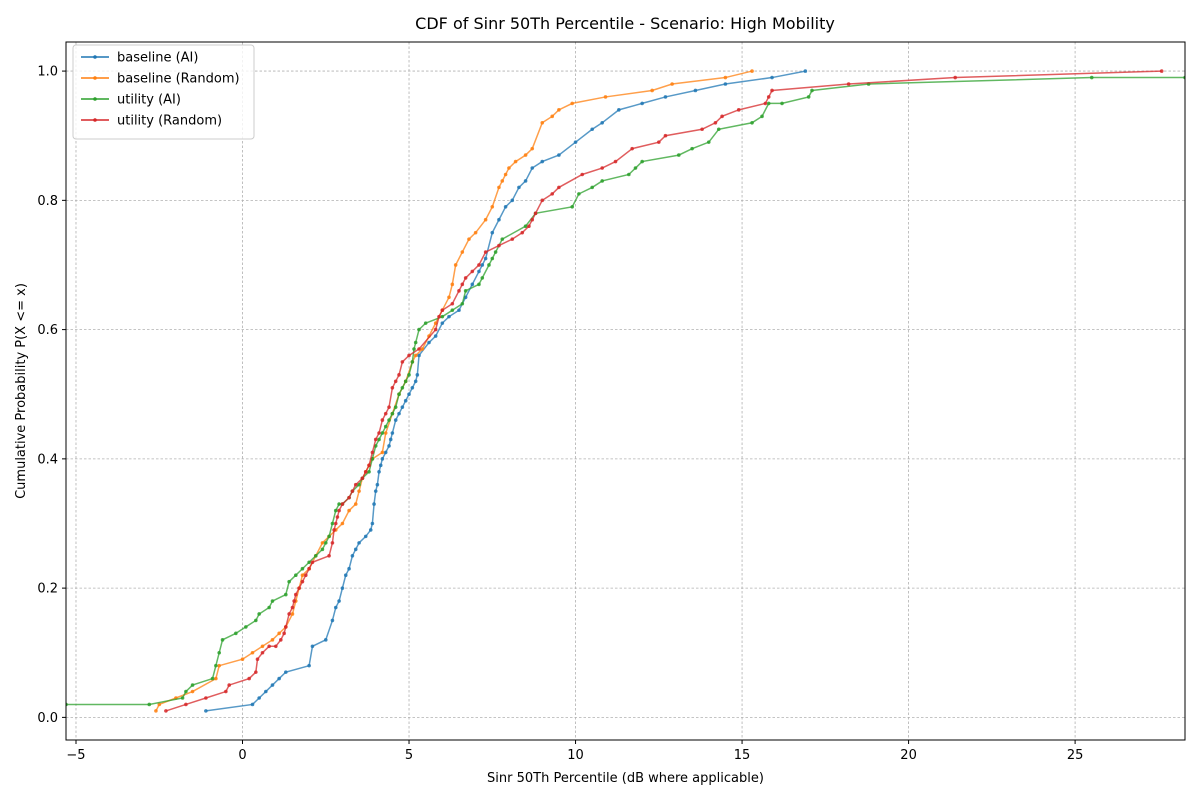  What do you see at coordinates (157, 58) in the screenshot?
I see `legend-label: baseline (AI)` at bounding box center [157, 58].